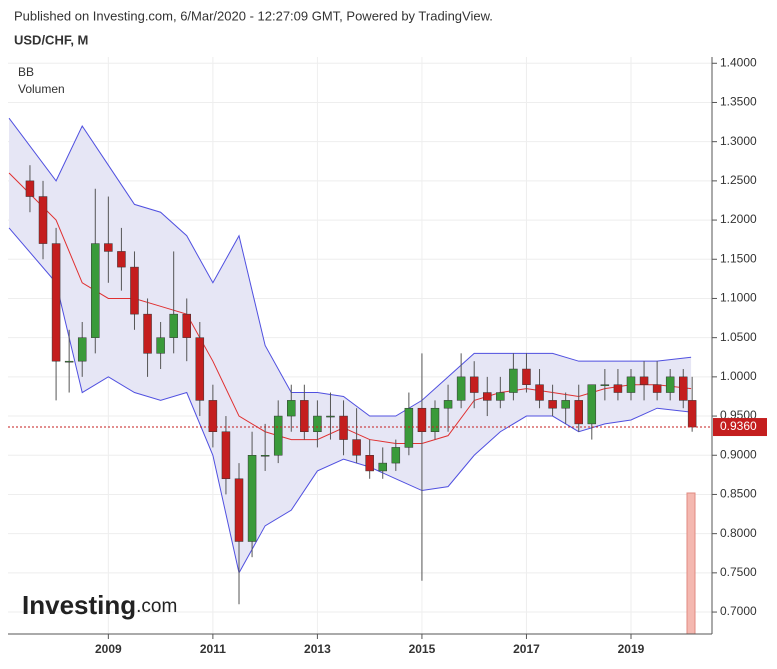  I want to click on volume-bar, so click(691, 563).